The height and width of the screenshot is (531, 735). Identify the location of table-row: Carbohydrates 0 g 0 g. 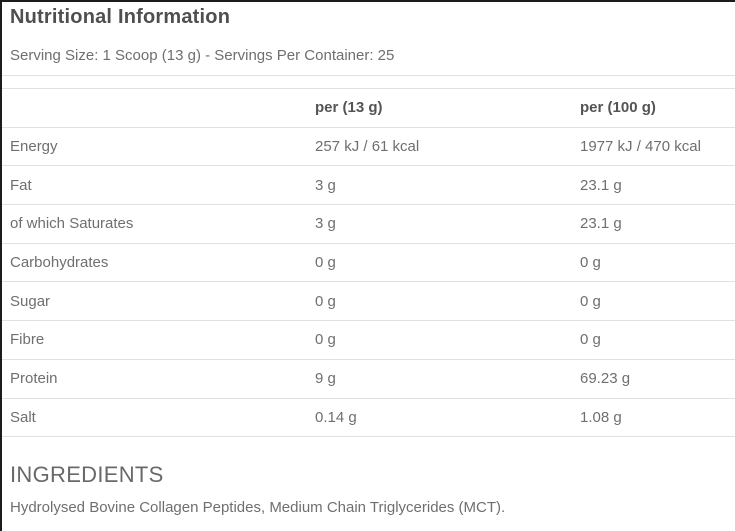
(368, 263).